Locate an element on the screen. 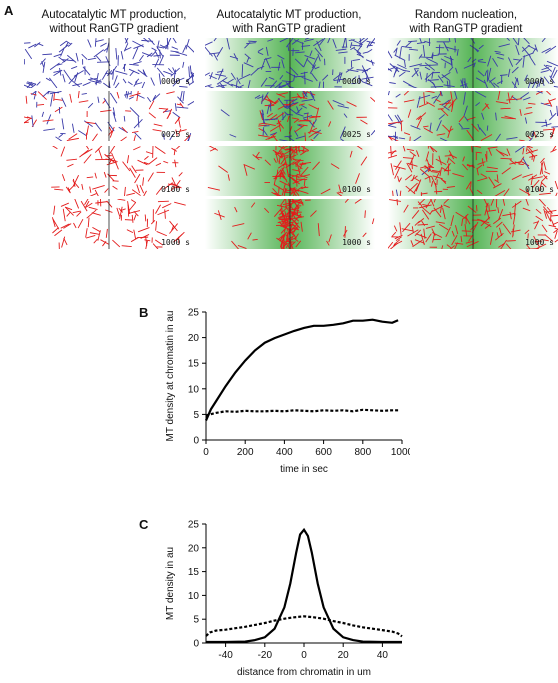 The image size is (558, 683). sim-tile-col2-row1: 0000 s is located at coordinates (290, 63).